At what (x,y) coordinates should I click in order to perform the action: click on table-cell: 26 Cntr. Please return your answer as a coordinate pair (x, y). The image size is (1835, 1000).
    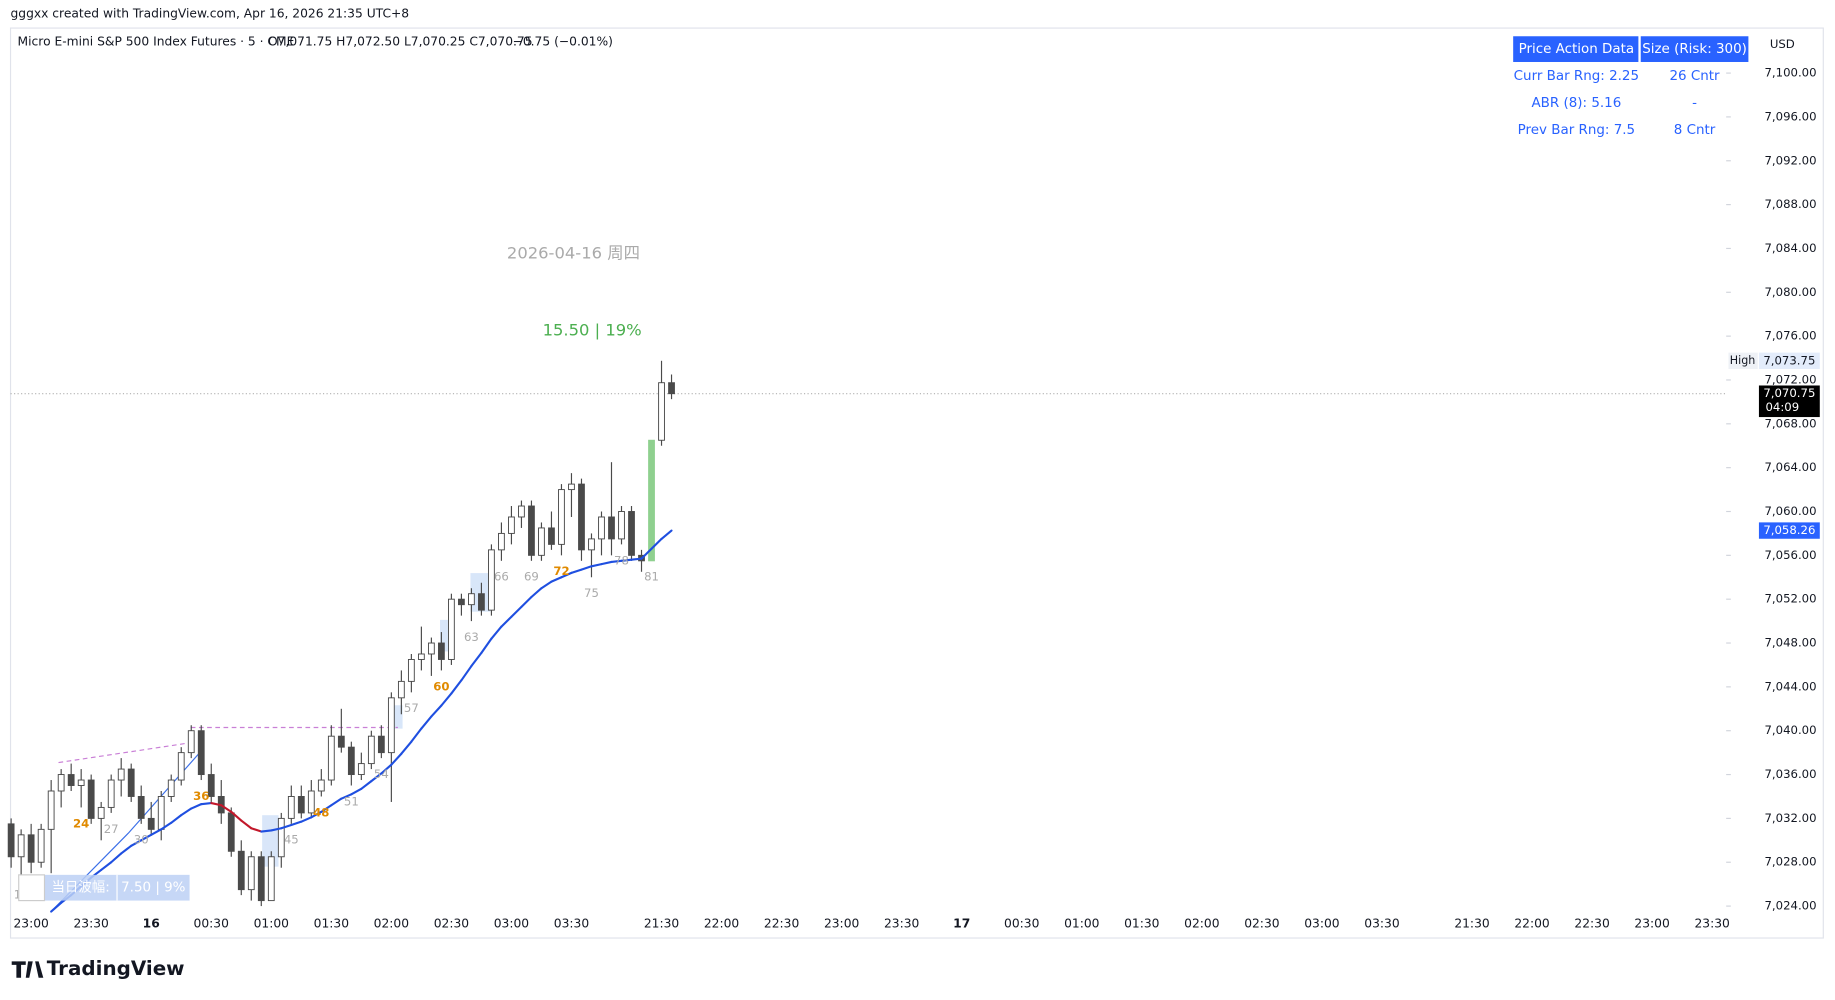
    Looking at the image, I should click on (1695, 76).